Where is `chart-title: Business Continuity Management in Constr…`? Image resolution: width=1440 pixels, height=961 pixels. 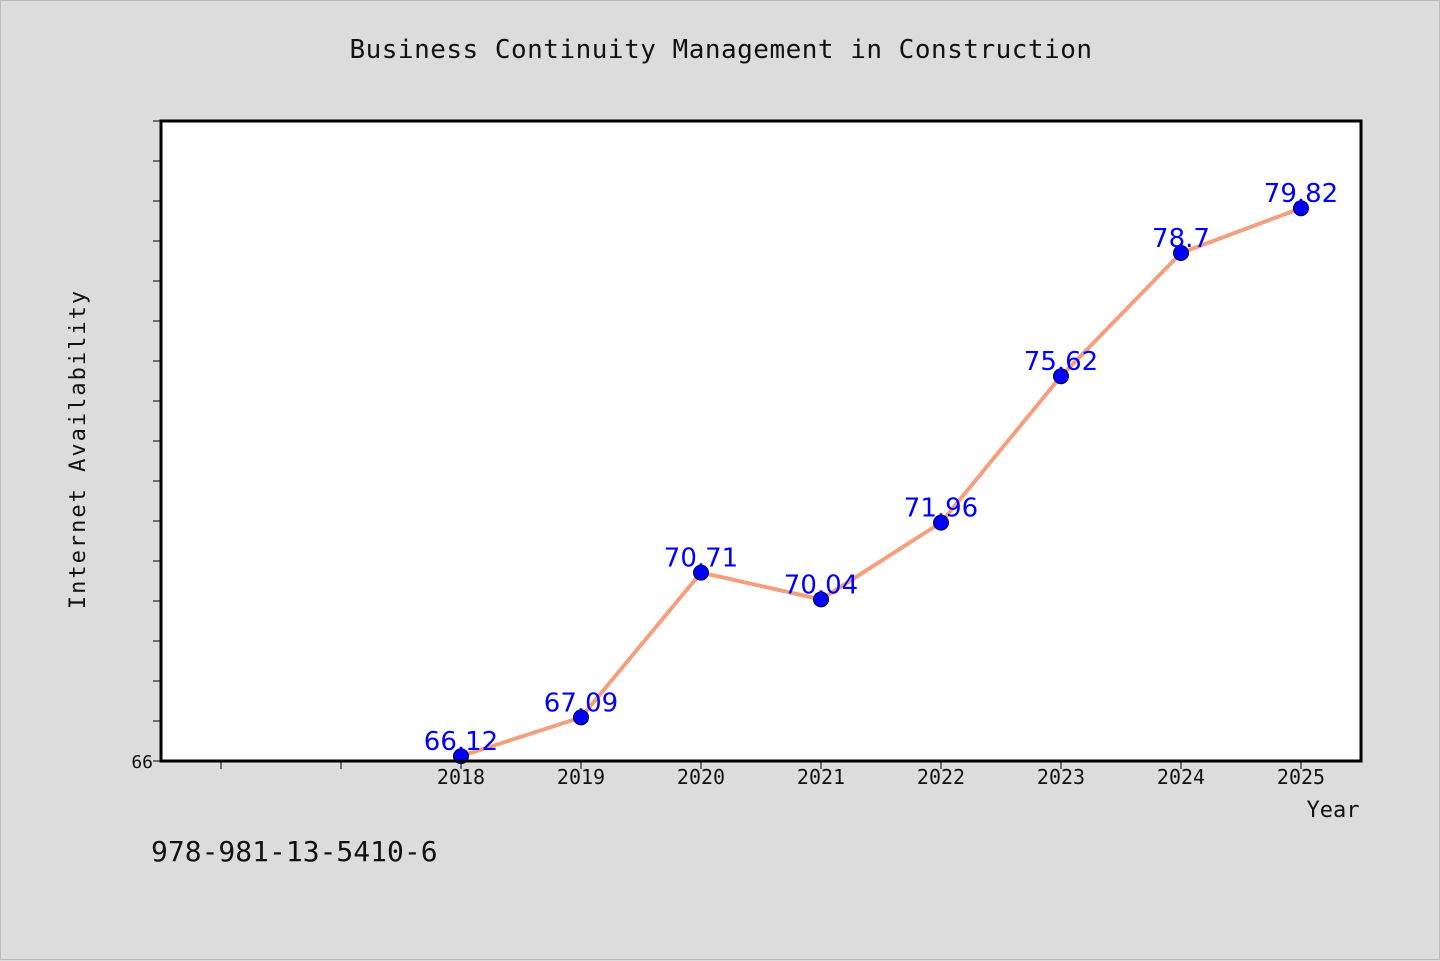
chart-title: Business Continuity Management in Constr… is located at coordinates (721, 50).